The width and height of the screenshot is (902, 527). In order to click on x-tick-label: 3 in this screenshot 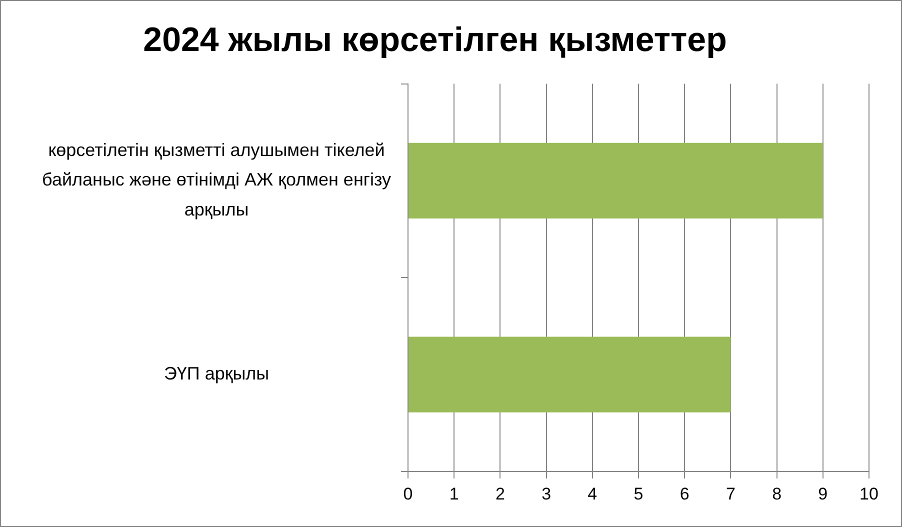, I will do `click(547, 494)`.